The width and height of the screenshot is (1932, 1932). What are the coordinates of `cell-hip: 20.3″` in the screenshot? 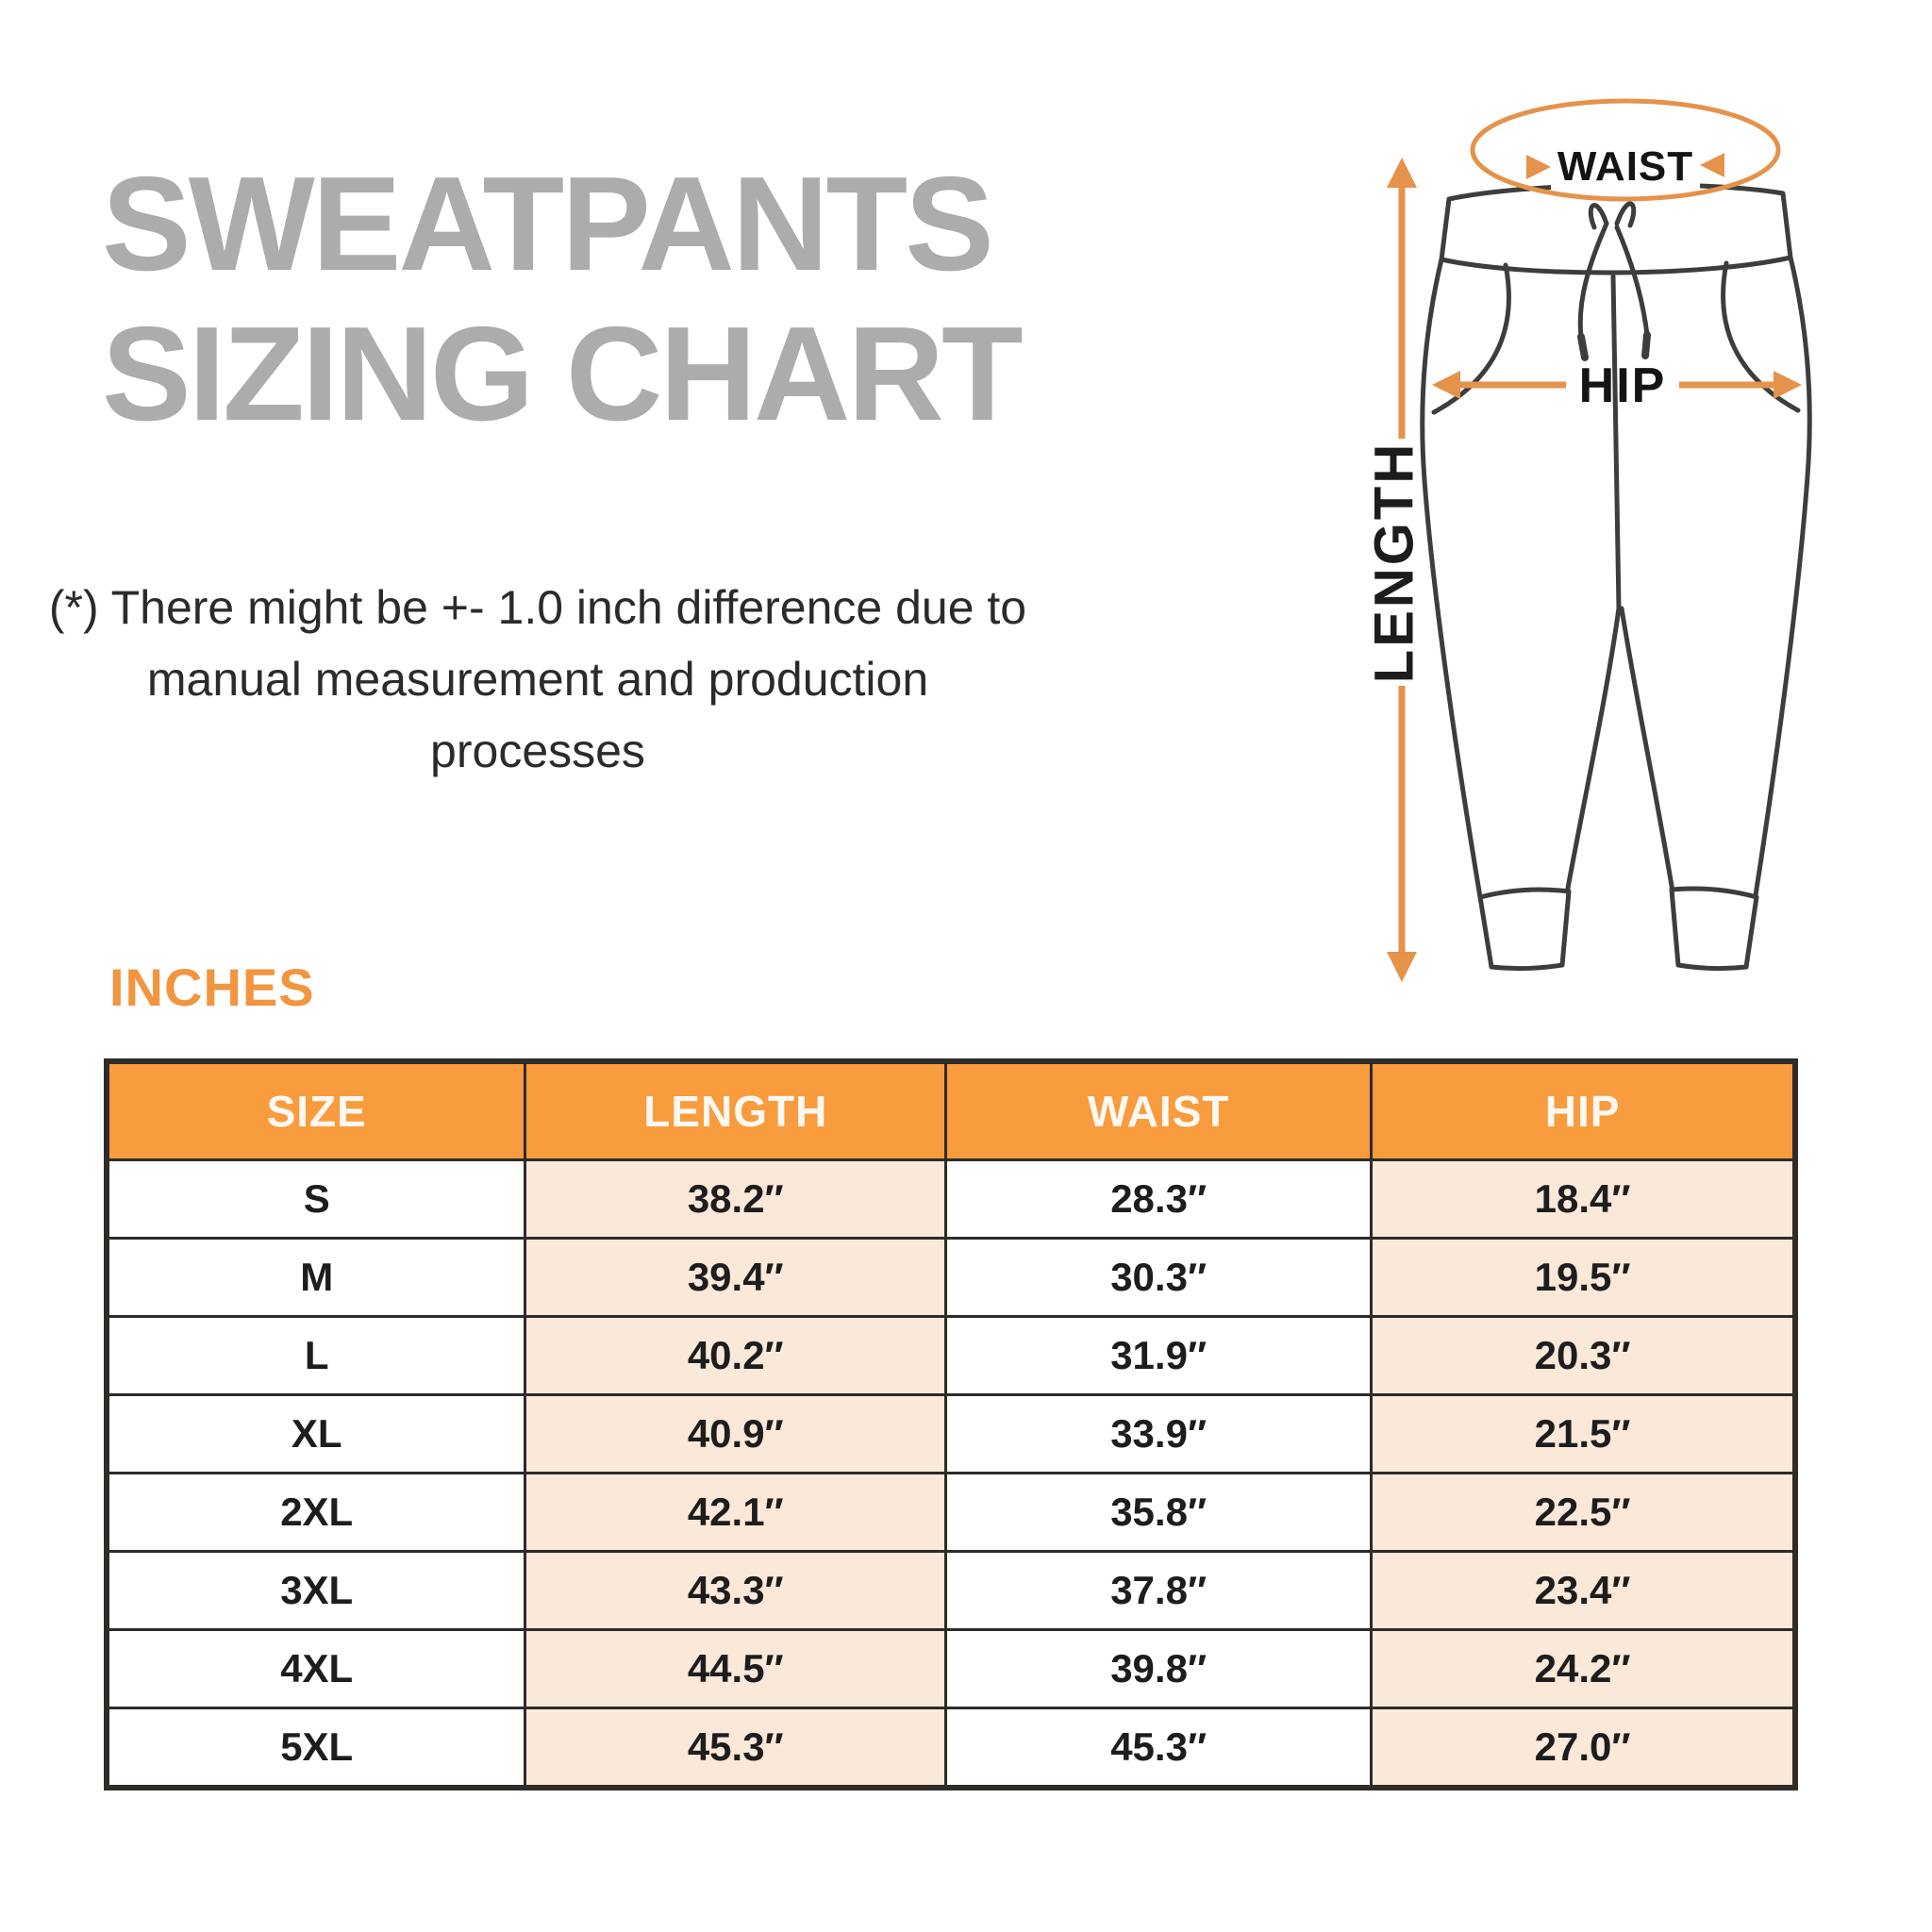 It's located at (1584, 1356).